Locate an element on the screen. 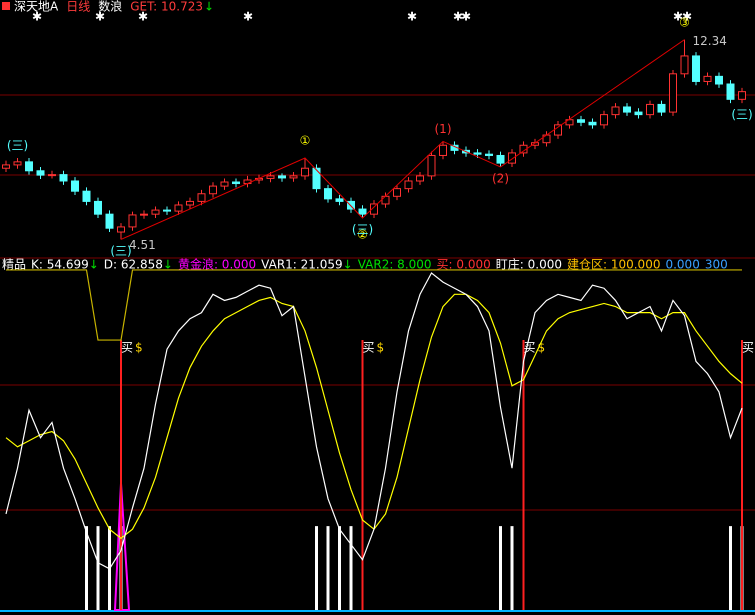  annotation: ③ is located at coordinates (684, 22).